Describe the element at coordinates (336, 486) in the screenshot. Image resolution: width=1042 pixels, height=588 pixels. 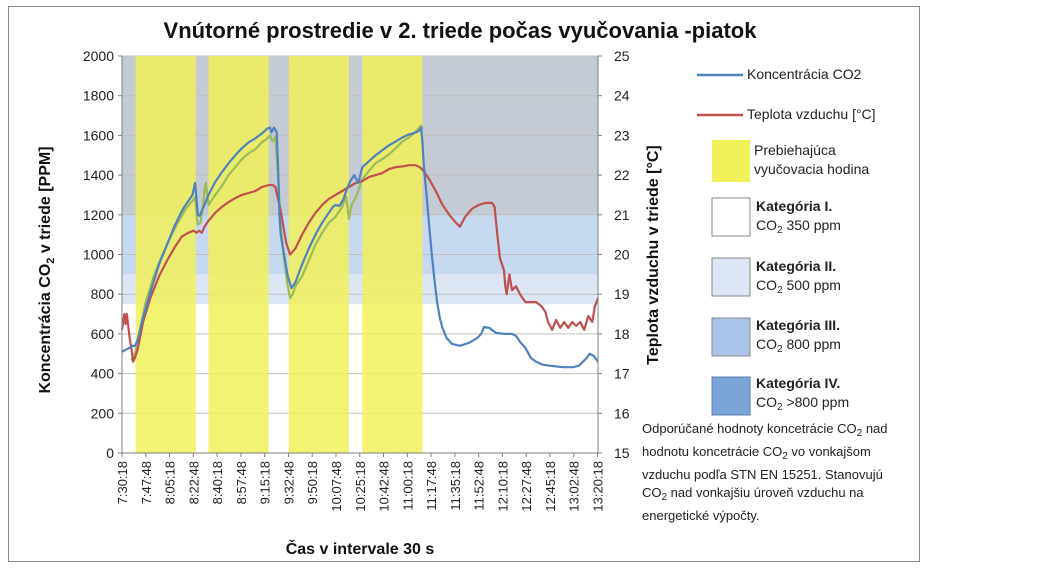
I see `x-tick-label: 10:07:48` at that location.